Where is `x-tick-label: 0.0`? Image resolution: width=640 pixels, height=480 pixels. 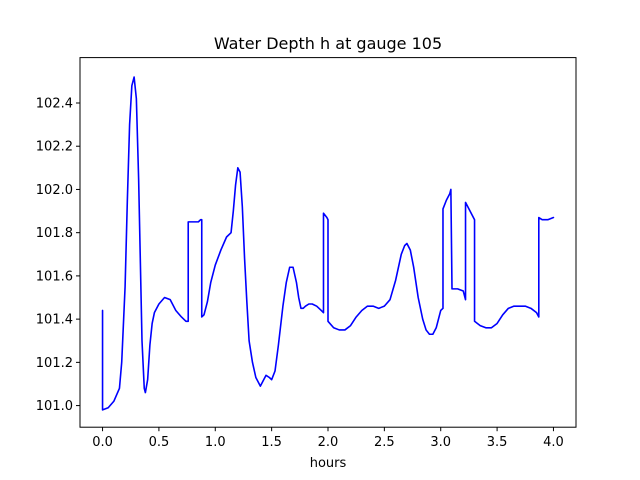 x-tick-label: 0.0 is located at coordinates (102, 442).